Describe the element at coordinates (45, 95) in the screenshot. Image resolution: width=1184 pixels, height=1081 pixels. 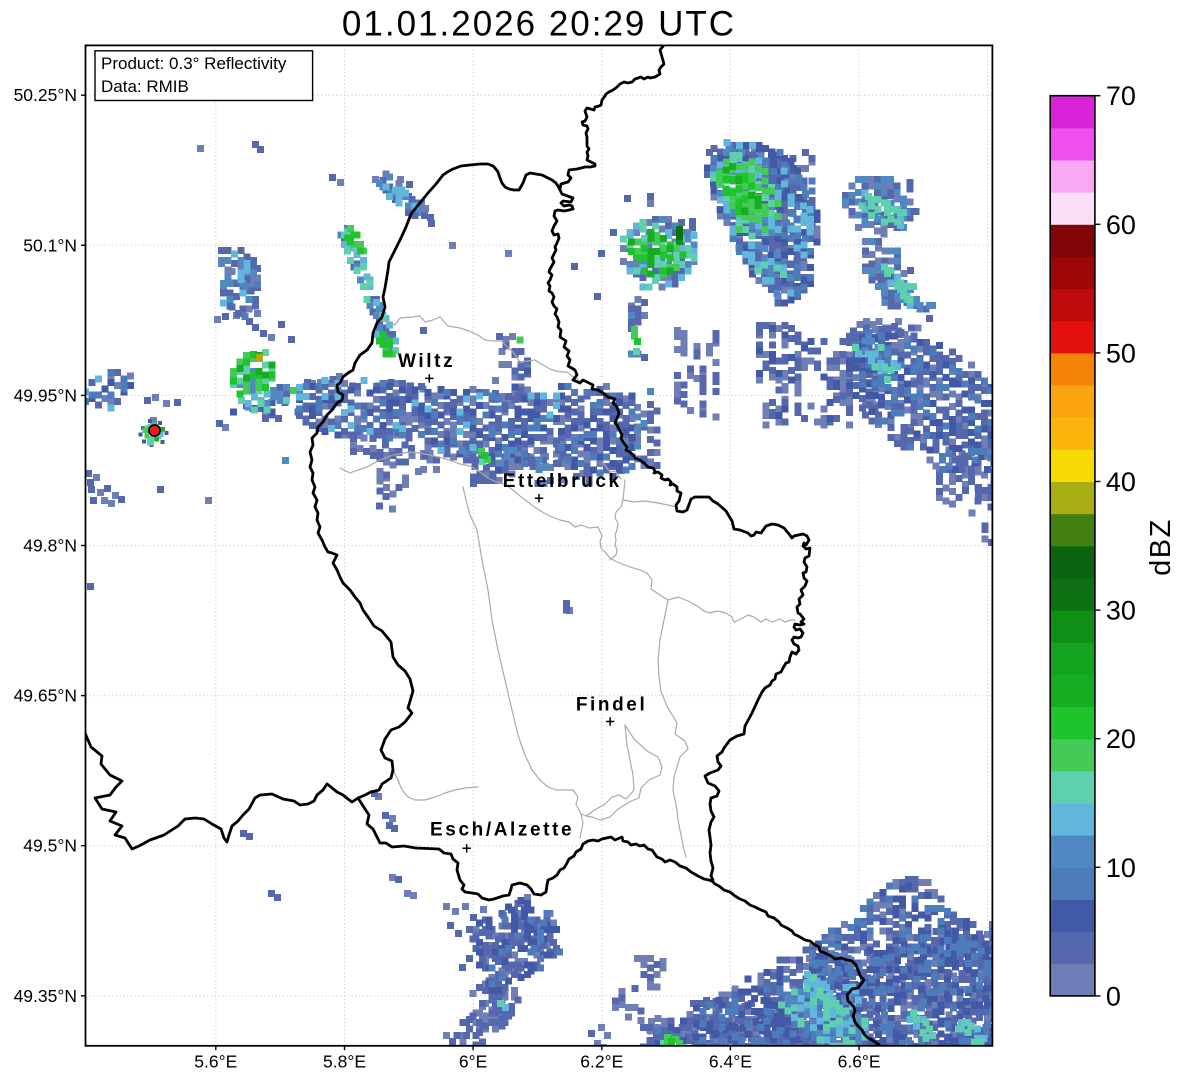
I see `svg-text: 50.25°N` at that location.